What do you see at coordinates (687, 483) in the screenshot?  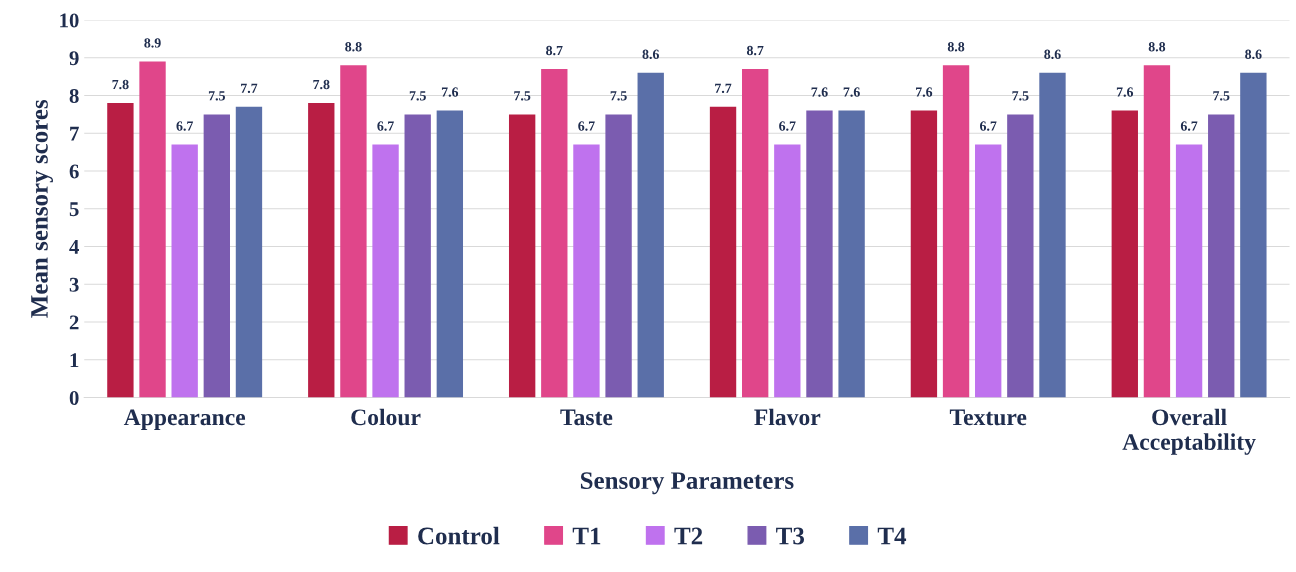 I see `x-axis-title: Sensory Parameters` at bounding box center [687, 483].